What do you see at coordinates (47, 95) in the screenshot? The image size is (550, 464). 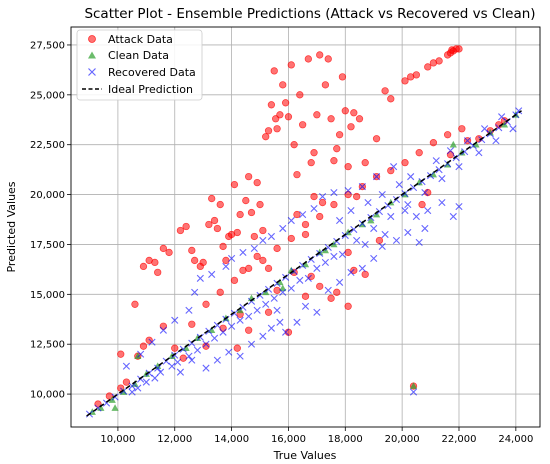 I see `y-tick-label: 25,000` at bounding box center [47, 95].